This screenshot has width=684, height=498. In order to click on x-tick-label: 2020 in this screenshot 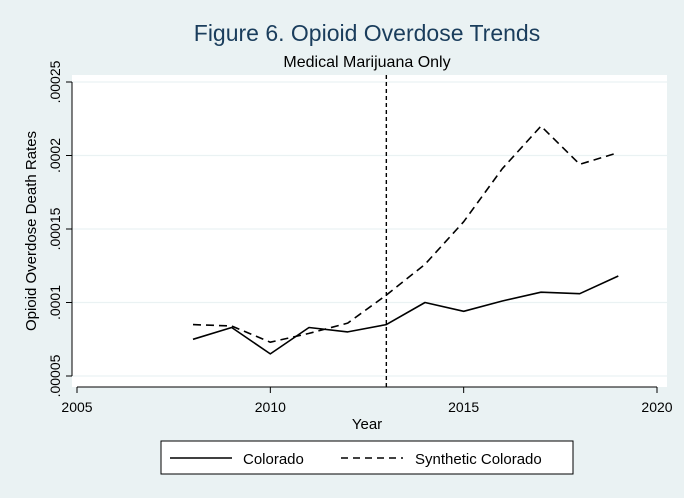, I will do `click(656, 407)`.